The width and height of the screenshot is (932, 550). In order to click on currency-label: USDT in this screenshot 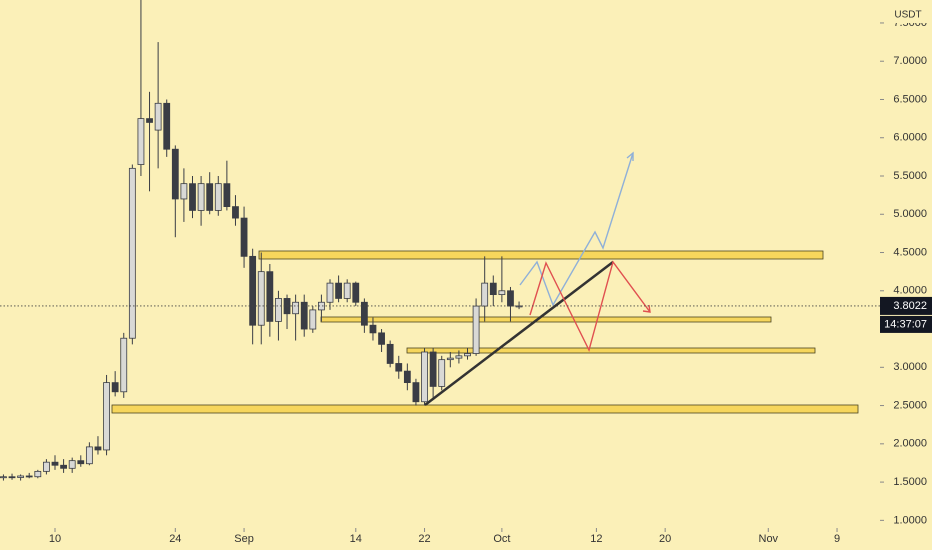, I will do `click(907, 15)`.